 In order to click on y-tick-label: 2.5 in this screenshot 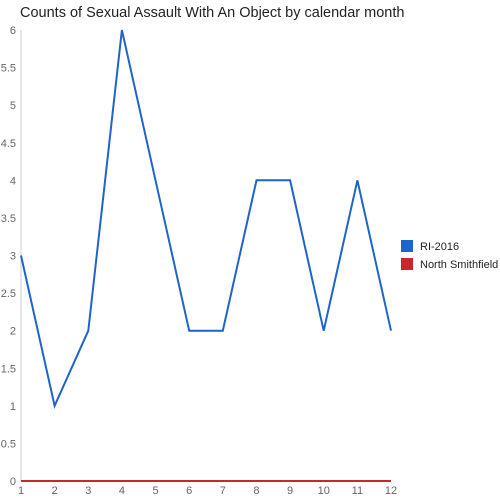, I will do `click(8, 294)`.